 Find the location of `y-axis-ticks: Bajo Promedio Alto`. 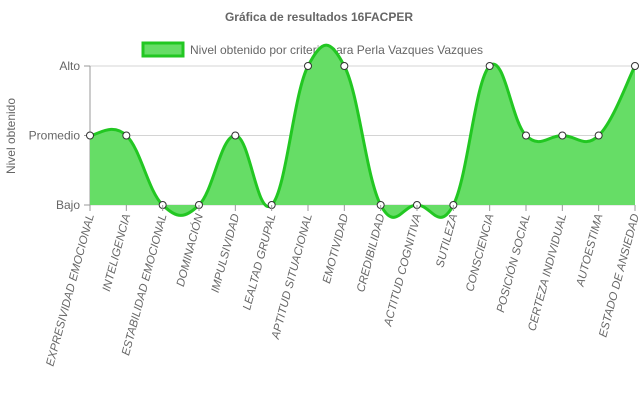

y-axis-ticks: Bajo Promedio Alto is located at coordinates (59, 135).